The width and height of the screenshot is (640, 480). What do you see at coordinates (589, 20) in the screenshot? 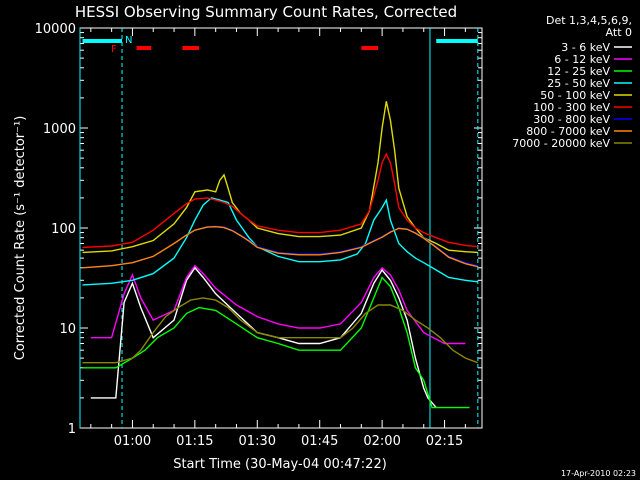
I see `legend-header: Det 1,3,4,5,6,9,` at bounding box center [589, 20].